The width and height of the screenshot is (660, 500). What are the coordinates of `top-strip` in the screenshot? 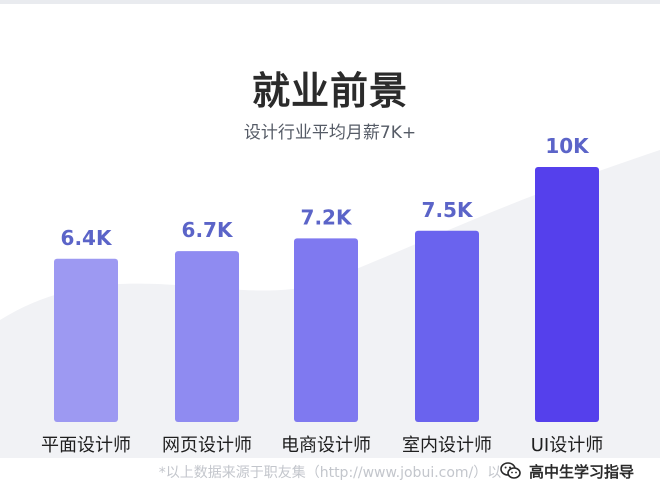 It's located at (330, 2).